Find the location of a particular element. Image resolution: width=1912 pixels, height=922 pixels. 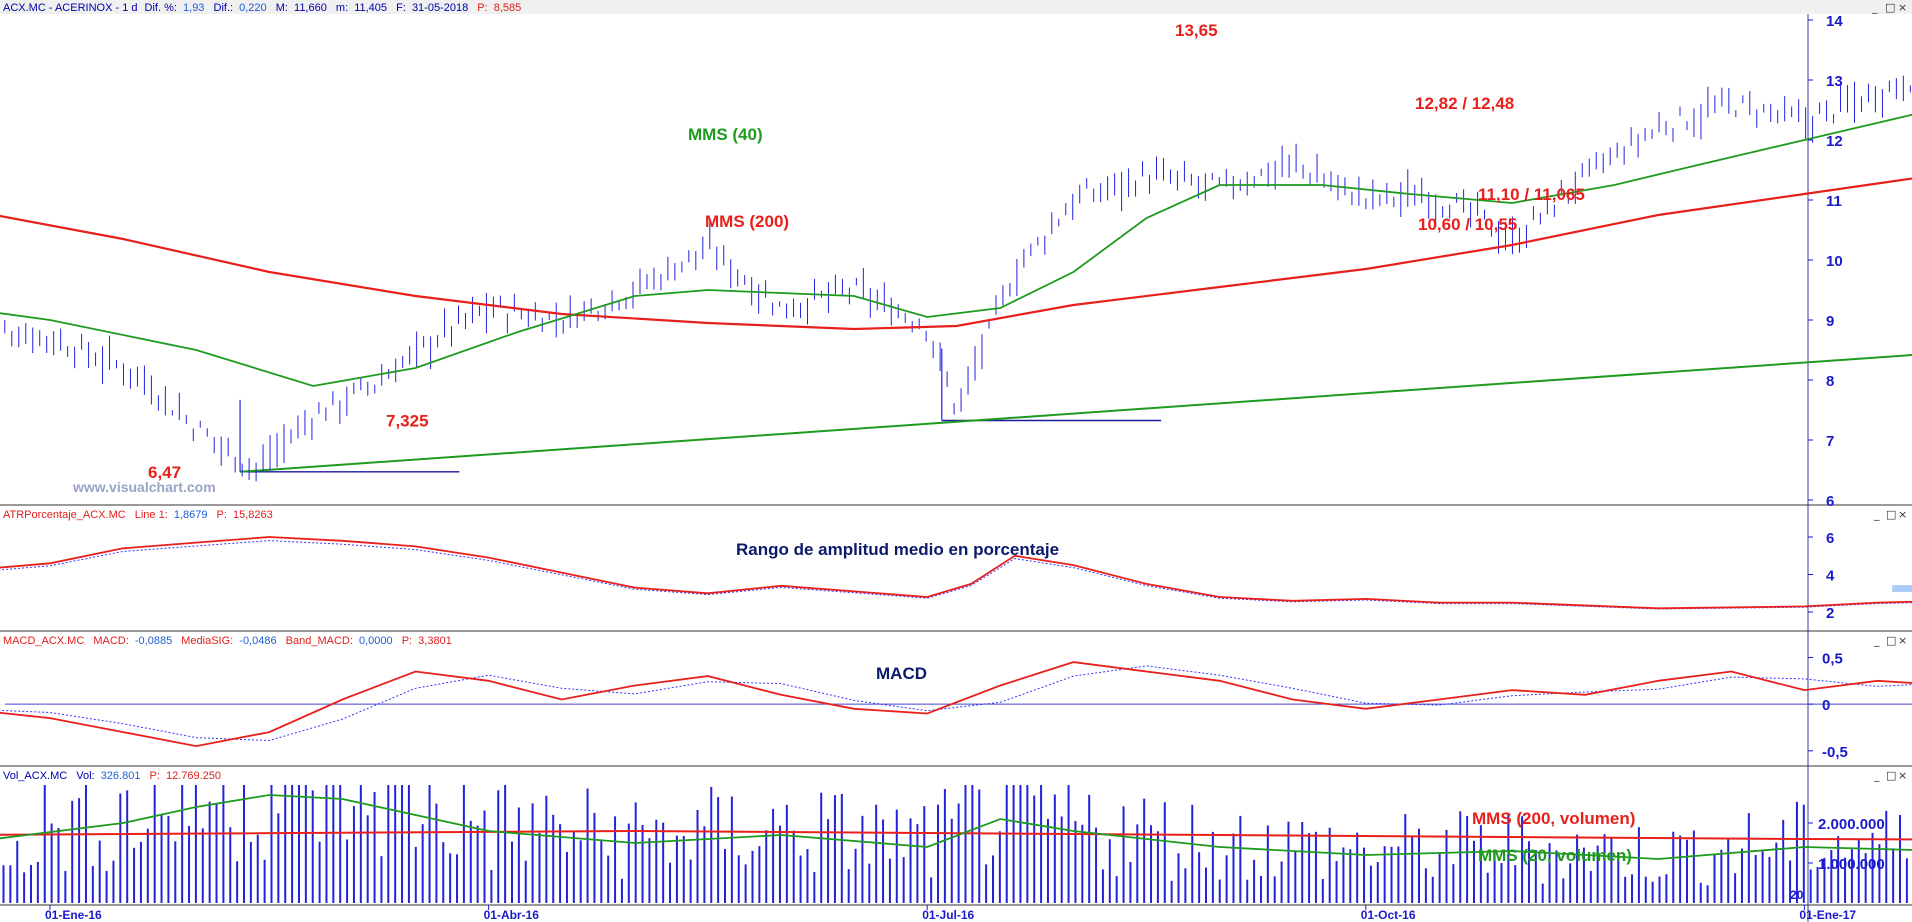

date-value: 31-05-2018 is located at coordinates (440, 8).